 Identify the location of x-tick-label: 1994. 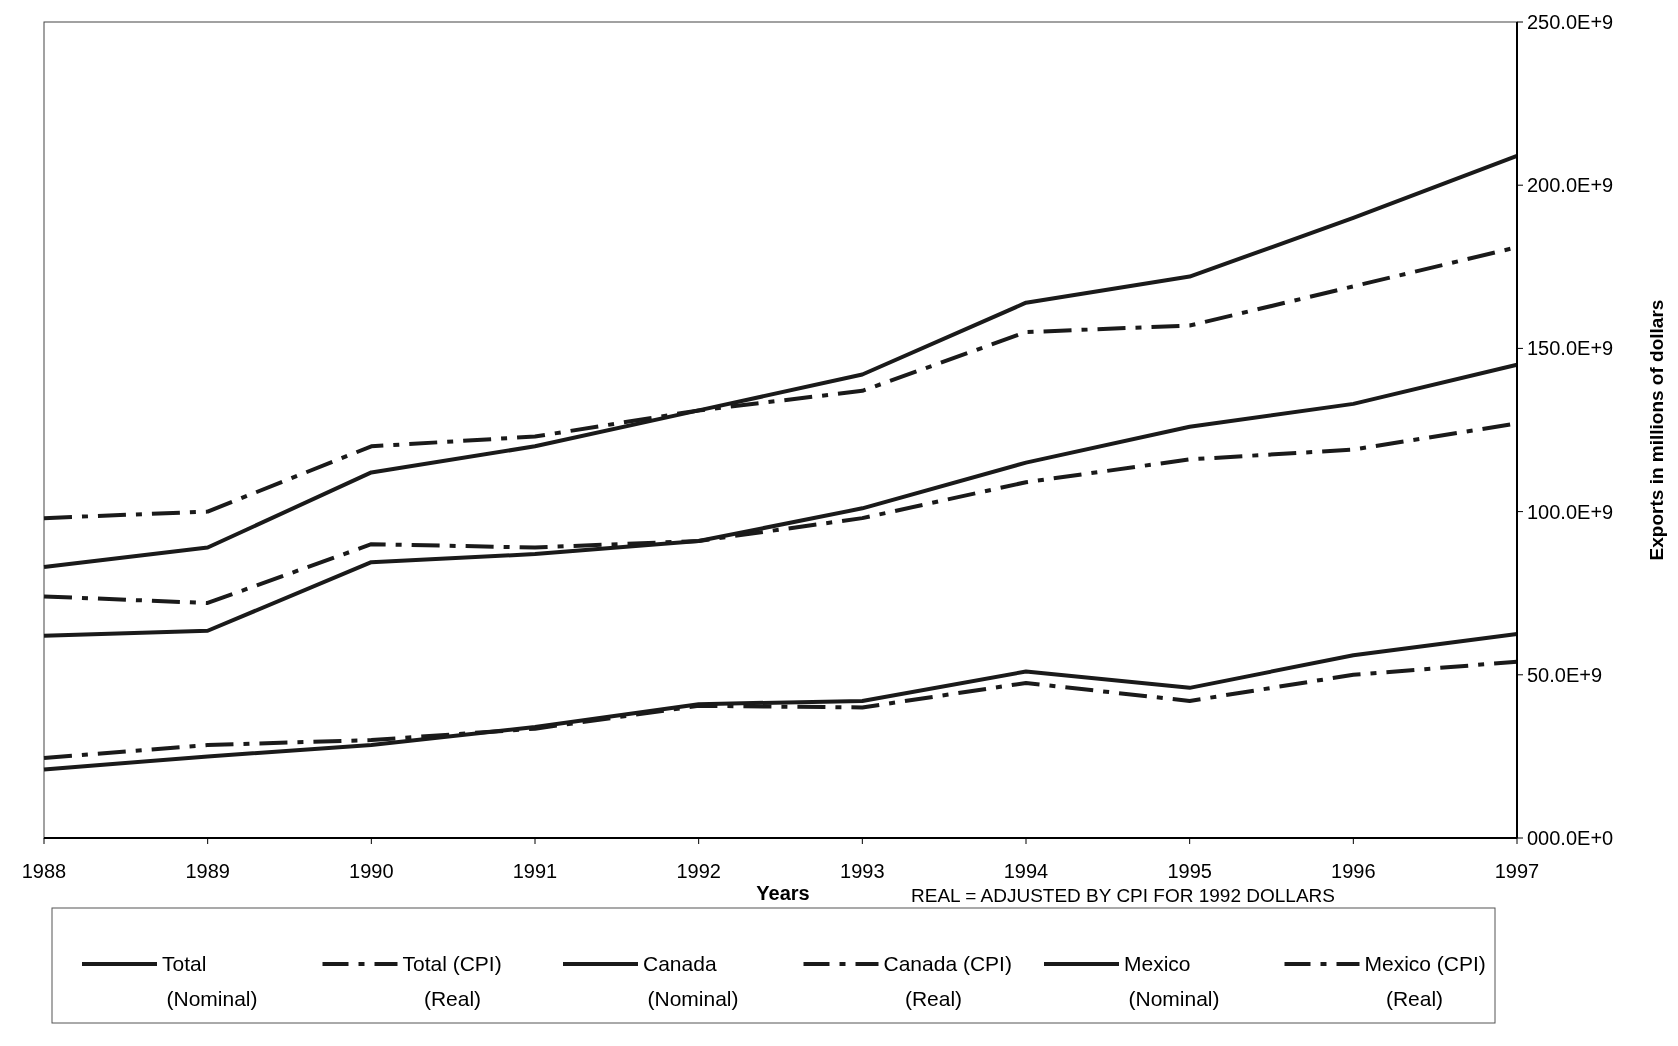
(1026, 871).